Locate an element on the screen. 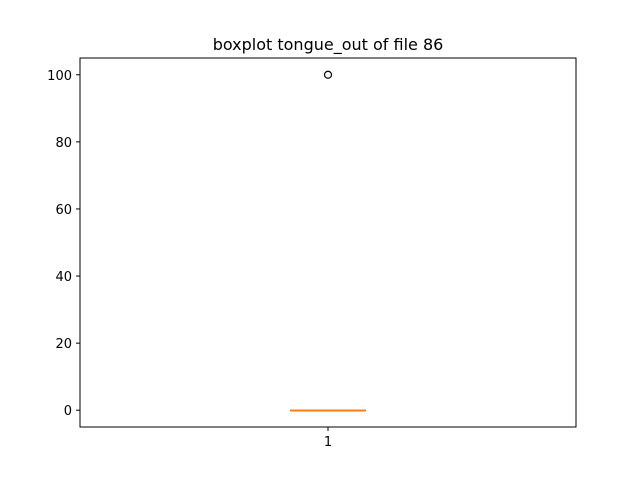  boxplot-marks is located at coordinates (328, 241).